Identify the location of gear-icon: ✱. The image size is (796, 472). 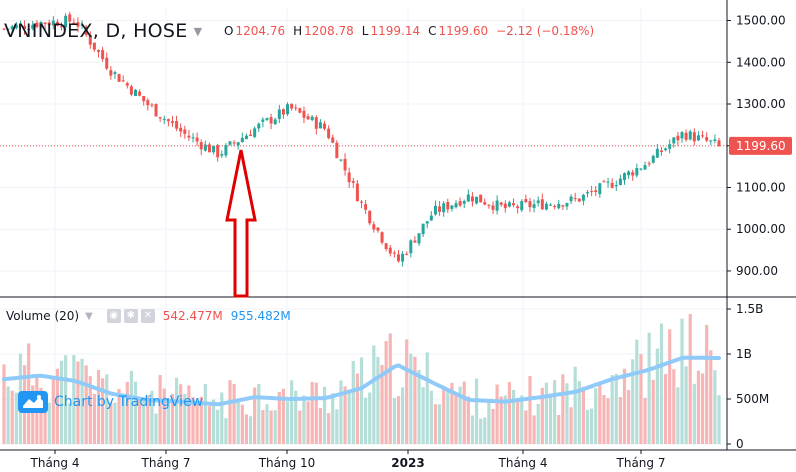
(130, 316).